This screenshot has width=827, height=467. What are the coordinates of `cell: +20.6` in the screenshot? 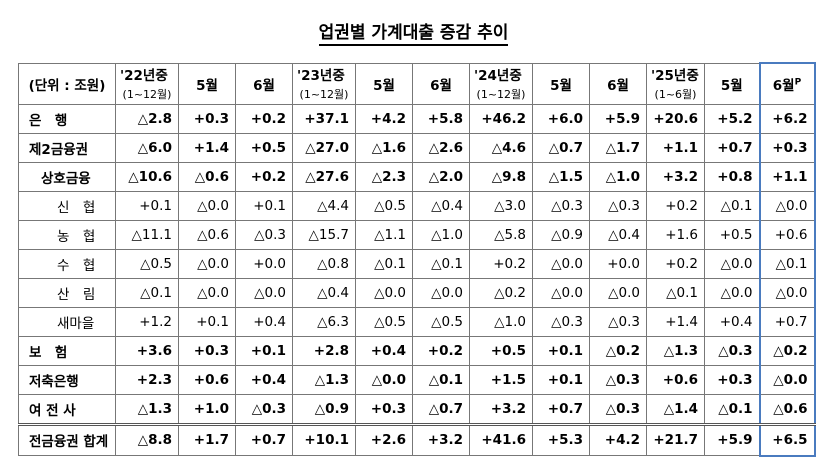 It's located at (675, 118).